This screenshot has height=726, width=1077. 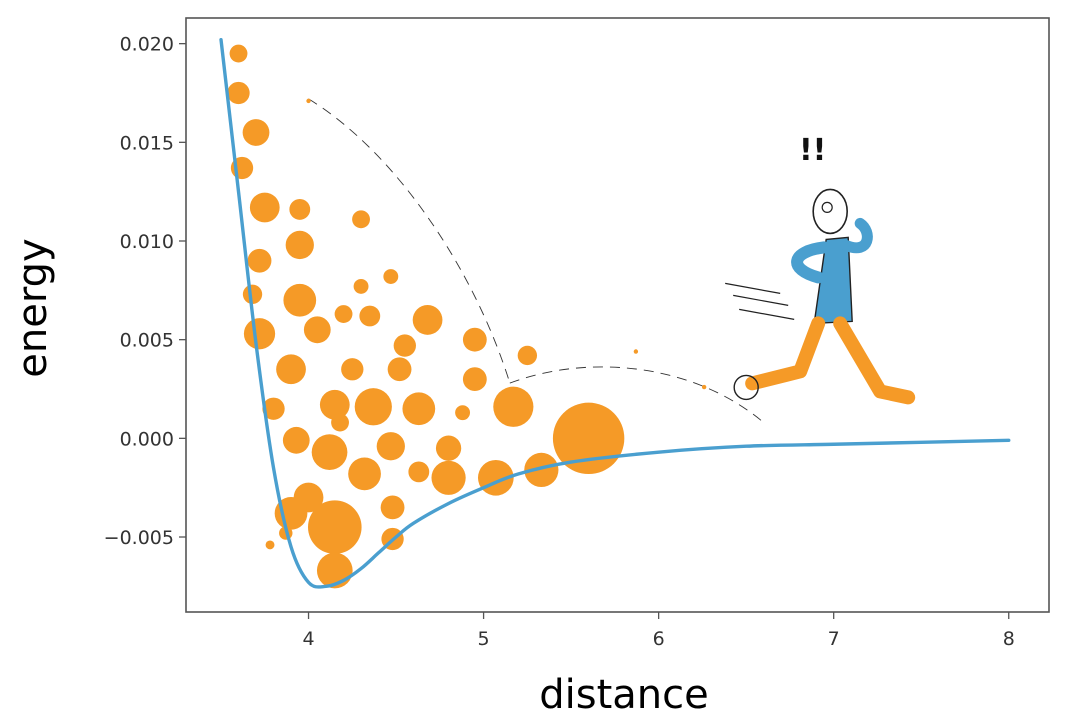 I want to click on y-tick-label: 0.010, so click(x=147, y=242).